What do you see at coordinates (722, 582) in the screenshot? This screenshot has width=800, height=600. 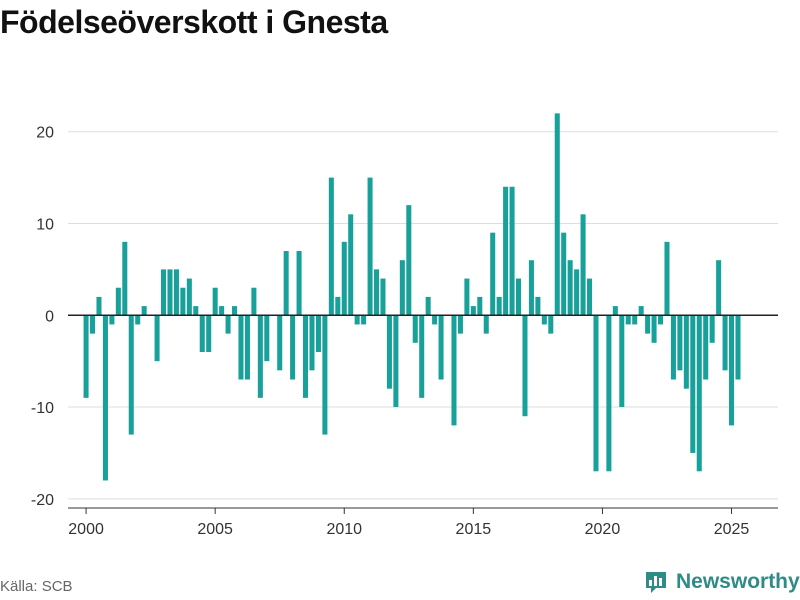 I see `brand-logo: Newsworthy` at bounding box center [722, 582].